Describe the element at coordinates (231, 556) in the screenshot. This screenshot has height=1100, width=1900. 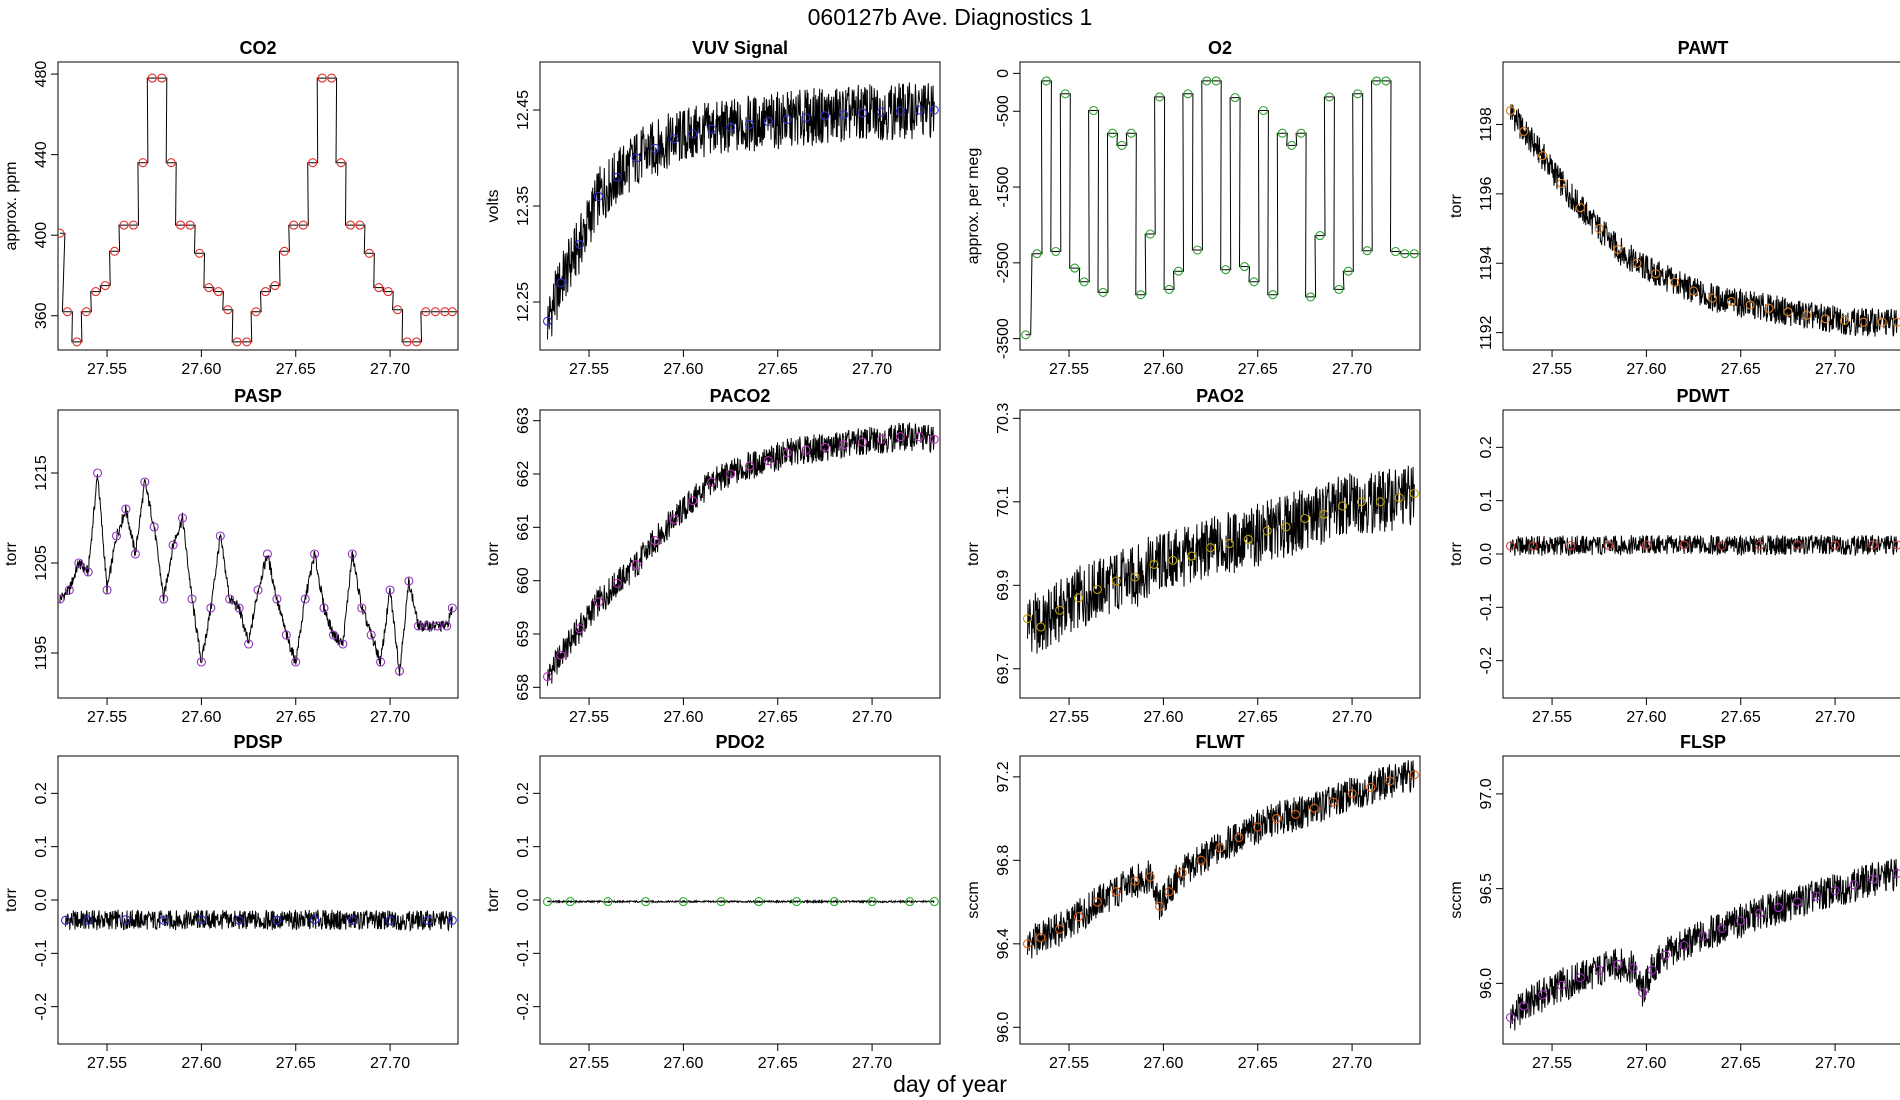
I see `panel-pasp: PASP 27.55 27.60 27.65 27.70 1195 1205 1215 torr` at that location.